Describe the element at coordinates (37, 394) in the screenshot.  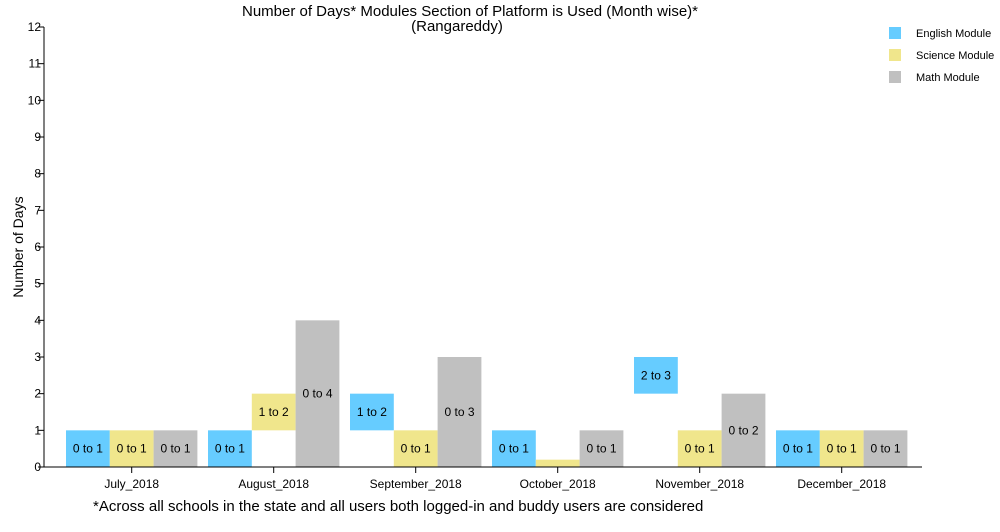
I see `y-tick-label: 2` at that location.